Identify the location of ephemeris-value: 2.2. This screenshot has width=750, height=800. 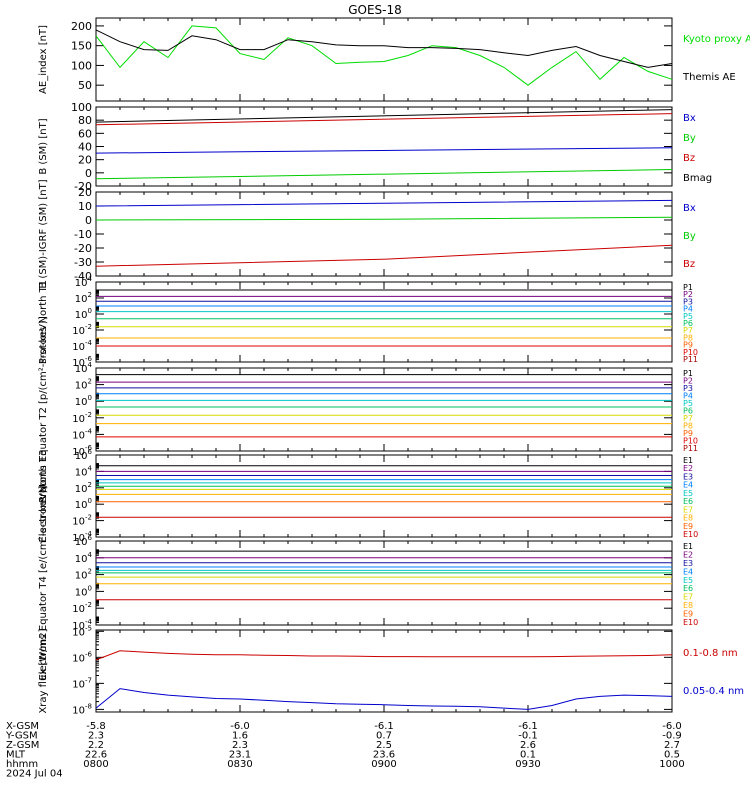
(96, 745).